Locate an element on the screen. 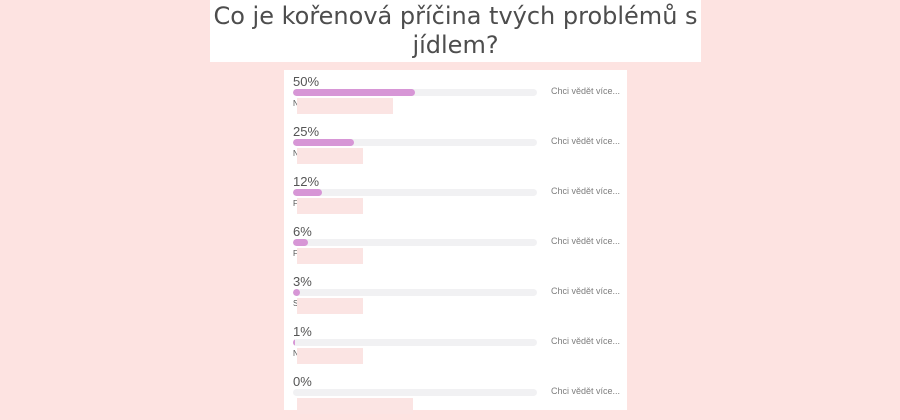  result-row: 3% Chci vědět více... S is located at coordinates (455, 295).